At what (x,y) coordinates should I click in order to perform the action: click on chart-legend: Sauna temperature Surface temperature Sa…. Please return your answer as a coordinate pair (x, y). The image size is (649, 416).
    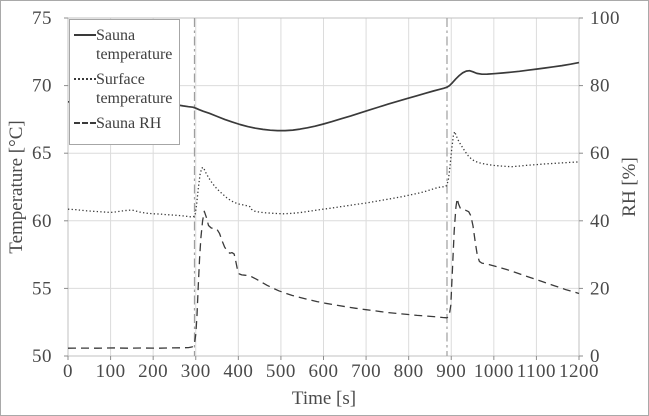
    Looking at the image, I should click on (124, 82).